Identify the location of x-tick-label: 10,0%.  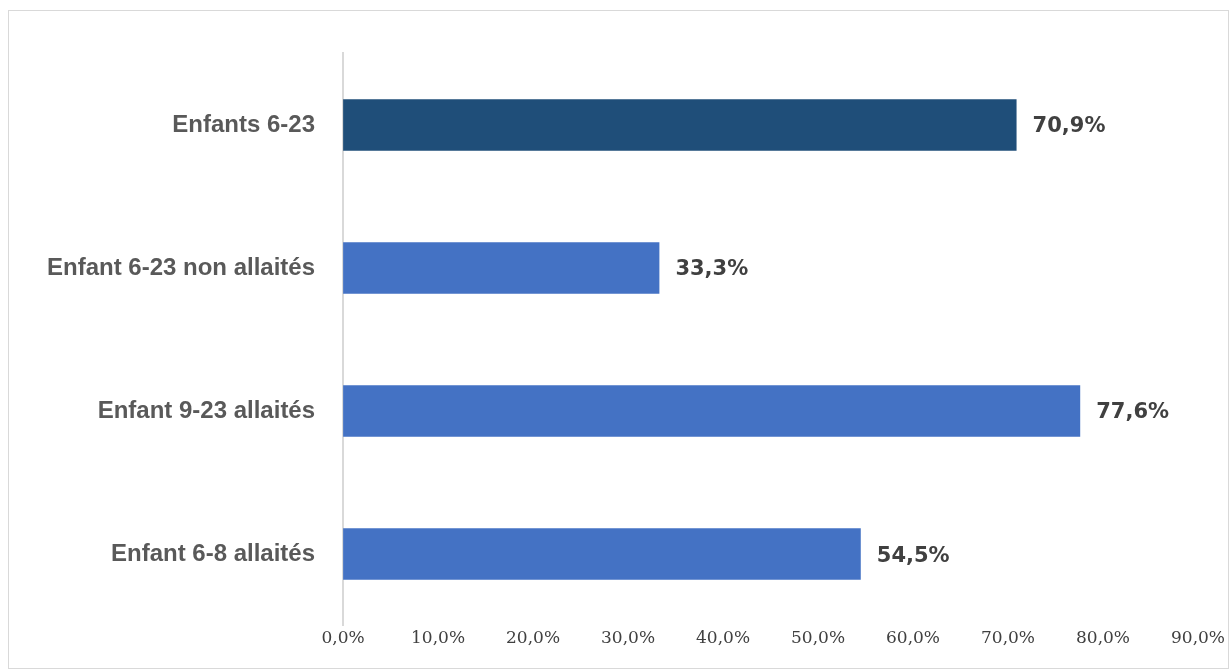
(438, 637).